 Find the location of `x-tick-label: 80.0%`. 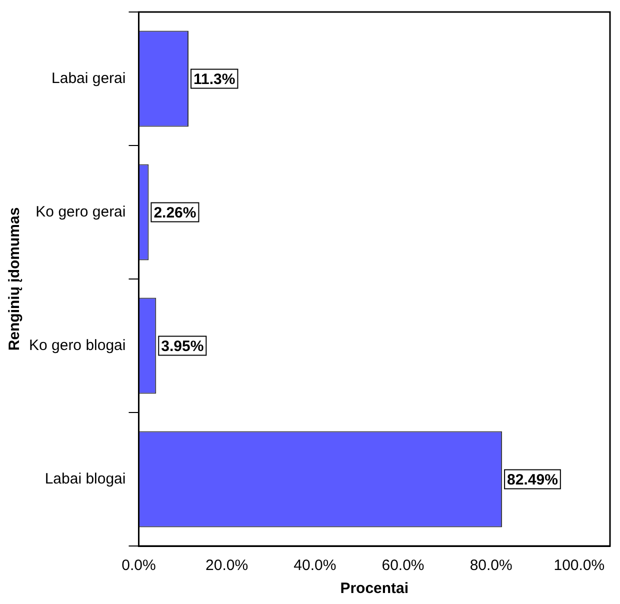

x-tick-label: 80.0% is located at coordinates (491, 565).